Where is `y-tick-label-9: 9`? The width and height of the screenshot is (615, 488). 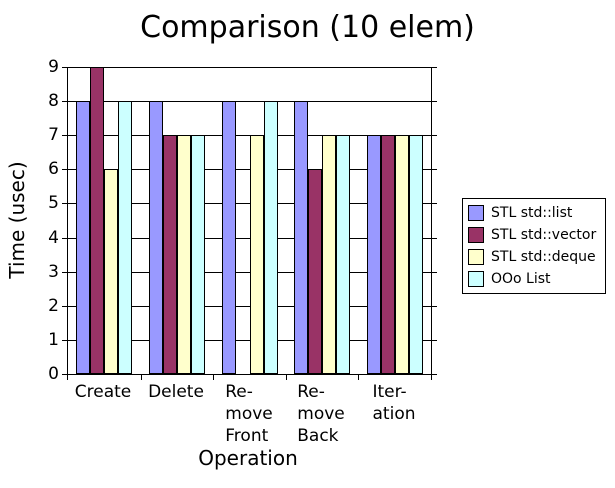
y-tick-label-9: 9 is located at coordinates (53, 67).